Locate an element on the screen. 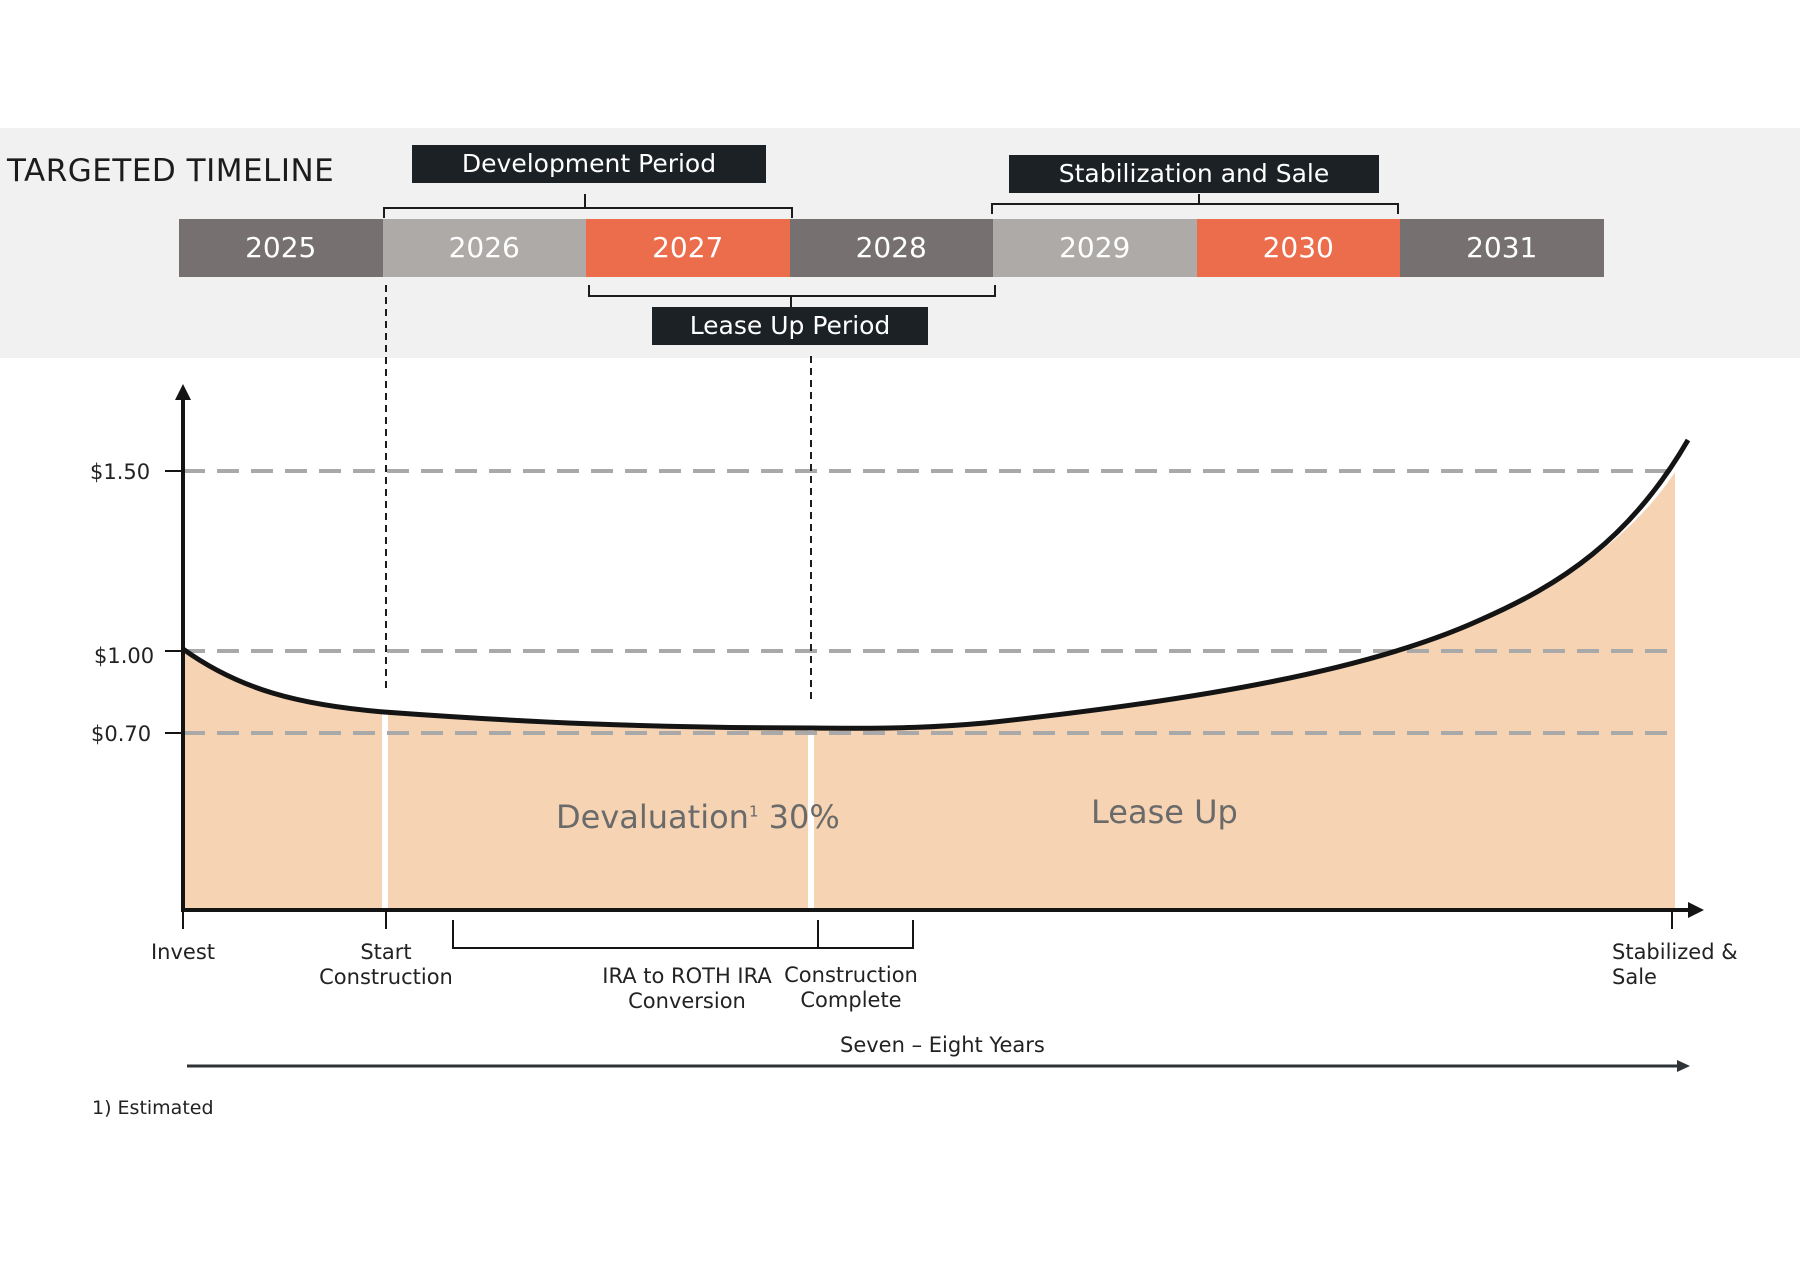 This screenshot has height=1286, width=1800. duration-arrowhead is located at coordinates (1683, 1066).